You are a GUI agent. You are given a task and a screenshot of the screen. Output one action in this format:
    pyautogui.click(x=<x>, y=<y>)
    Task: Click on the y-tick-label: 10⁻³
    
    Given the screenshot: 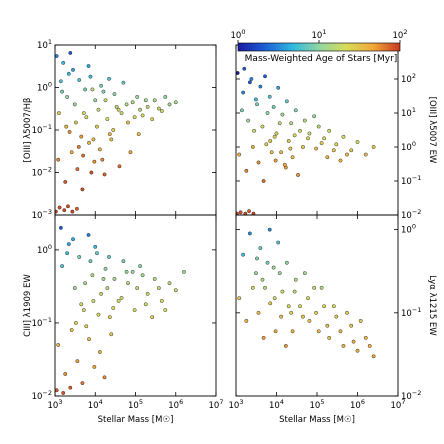 What is the action you would take?
    pyautogui.click(x=42, y=214)
    